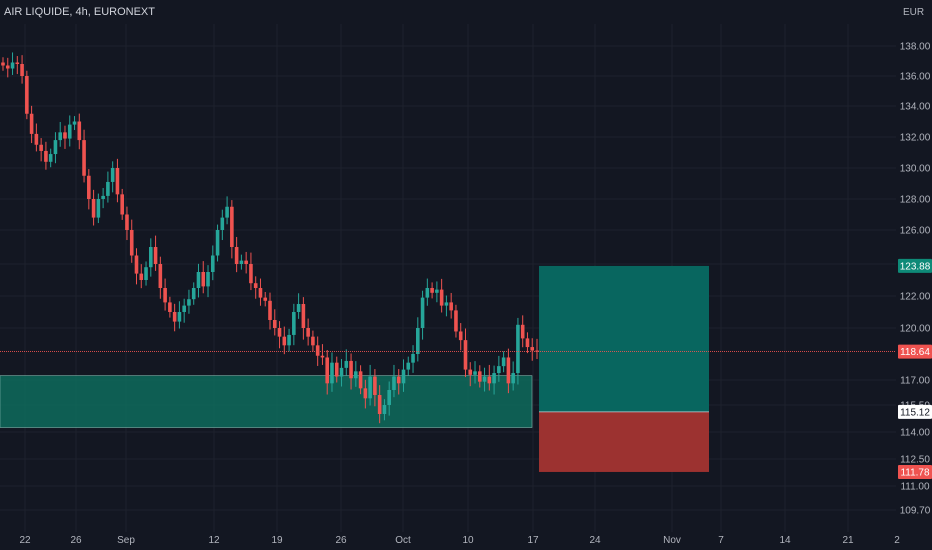 This screenshot has height=550, width=932. I want to click on price-tags: 123.88 118.64 115.12 111.78, so click(915, 368).